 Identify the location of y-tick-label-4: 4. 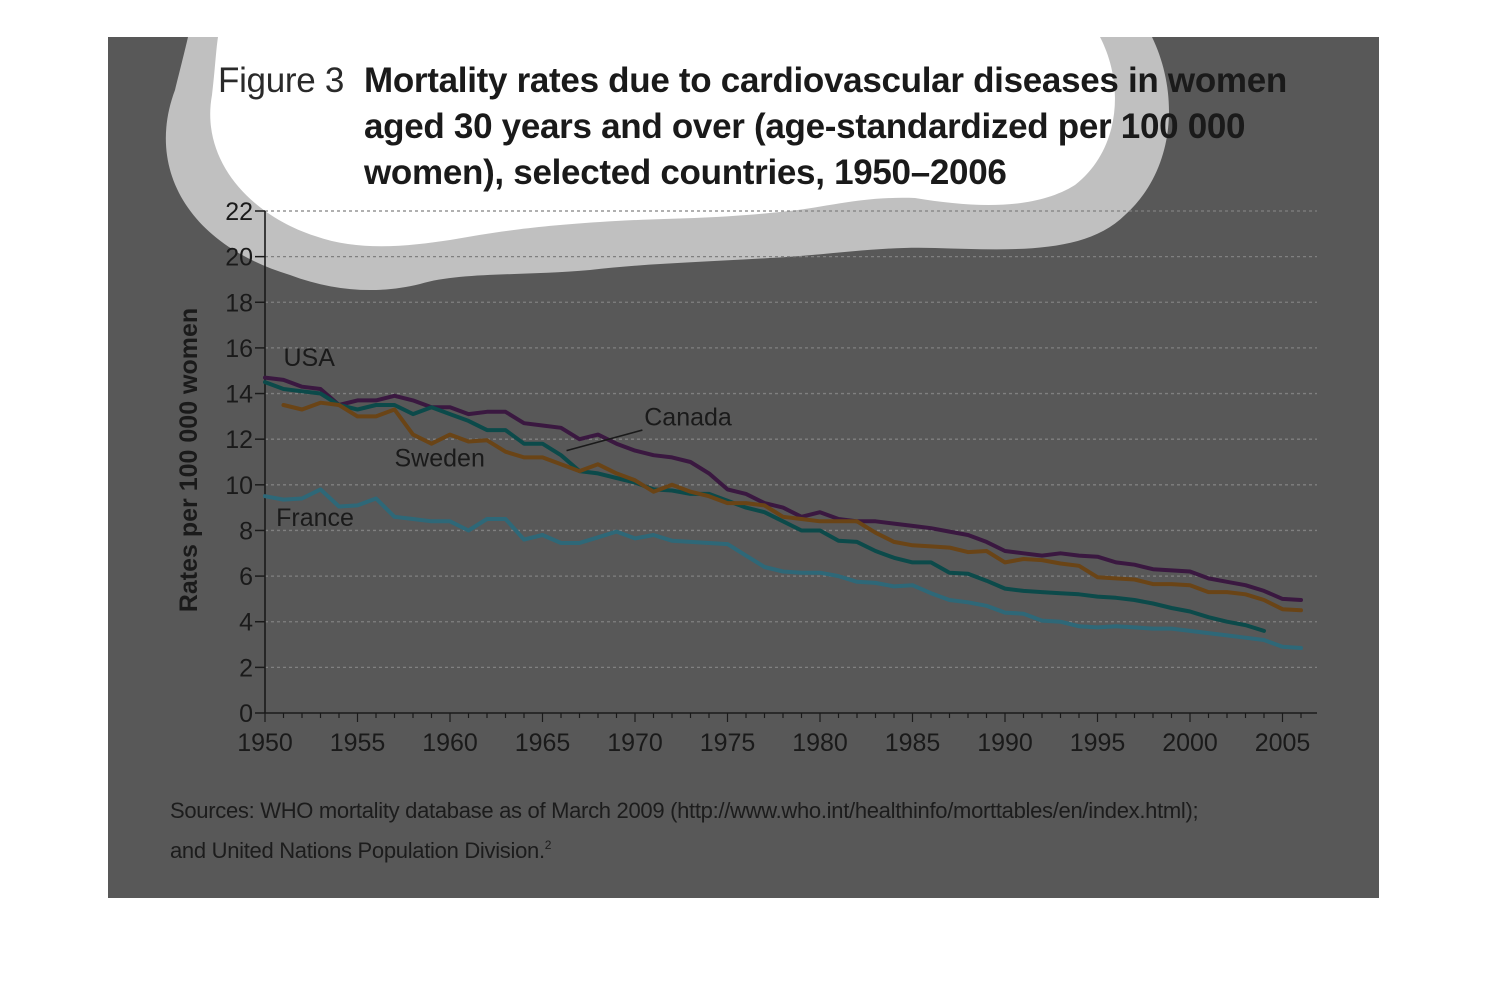
(246, 623).